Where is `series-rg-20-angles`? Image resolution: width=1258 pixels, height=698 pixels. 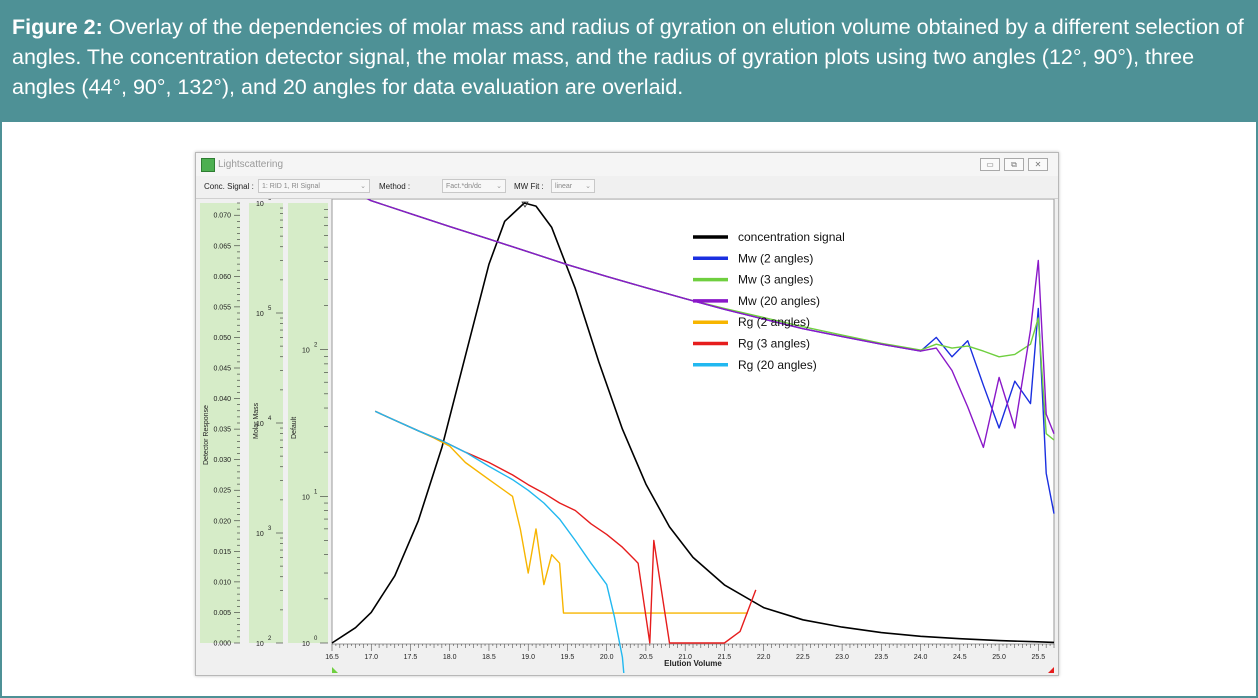
series-rg-20-angles is located at coordinates (499, 541).